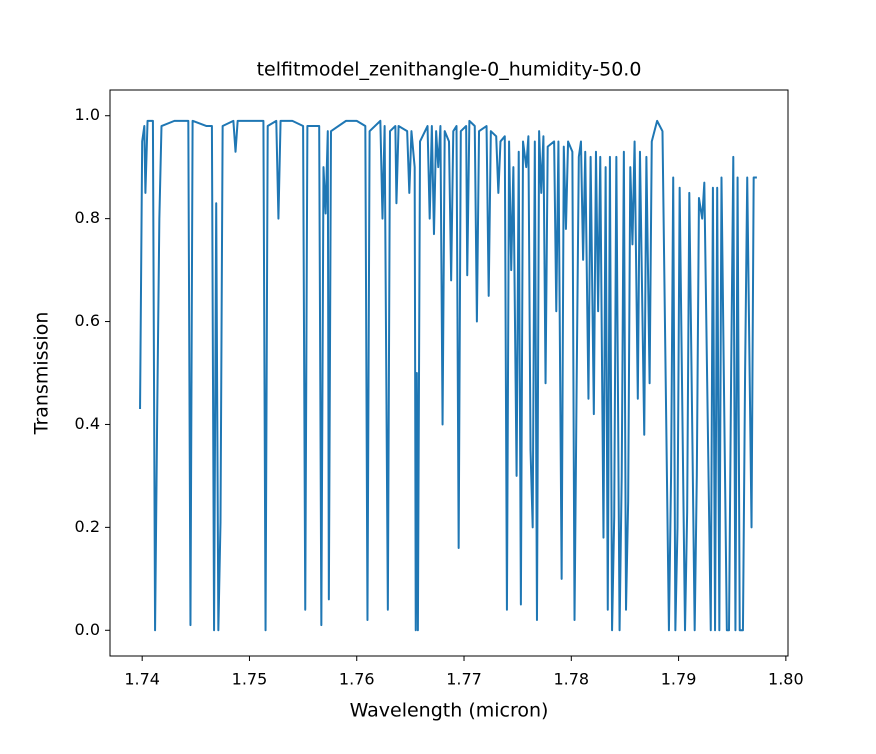 Image resolution: width=876 pixels, height=754 pixels. What do you see at coordinates (449, 70) in the screenshot?
I see `chart-title: telfitmodel_zenithangle-0_humidity-50.0` at bounding box center [449, 70].